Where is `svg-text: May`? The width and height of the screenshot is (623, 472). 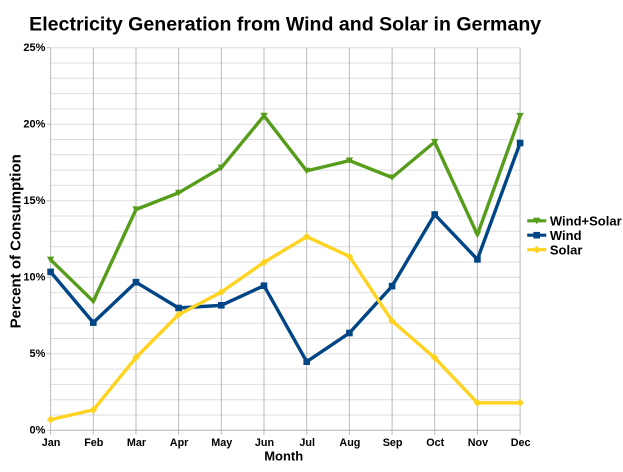 svg-text: May is located at coordinates (221, 443).